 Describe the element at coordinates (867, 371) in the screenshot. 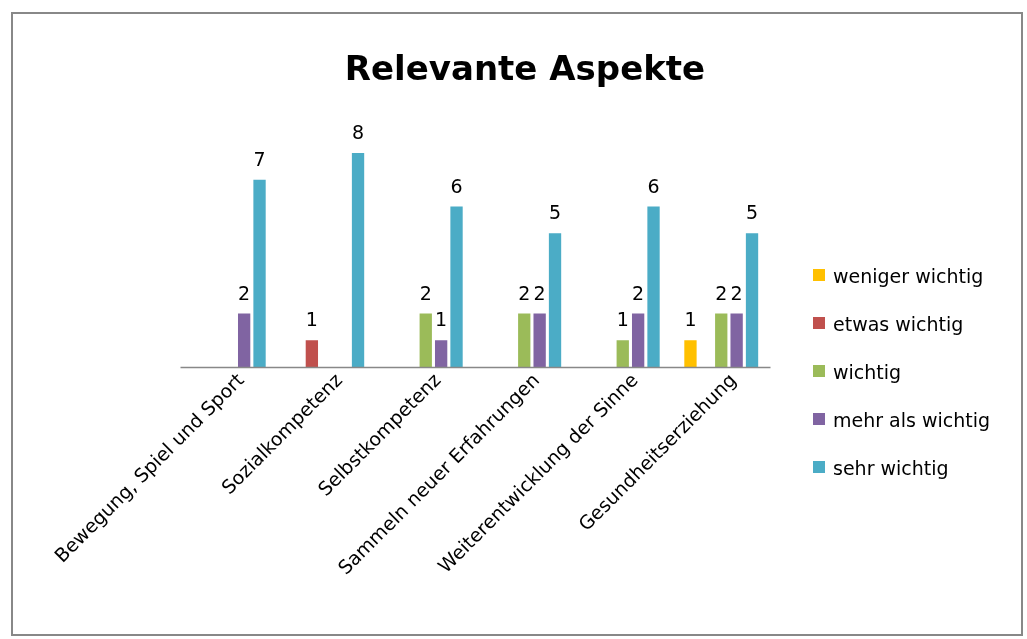

I see `legend-label: wichtig` at that location.